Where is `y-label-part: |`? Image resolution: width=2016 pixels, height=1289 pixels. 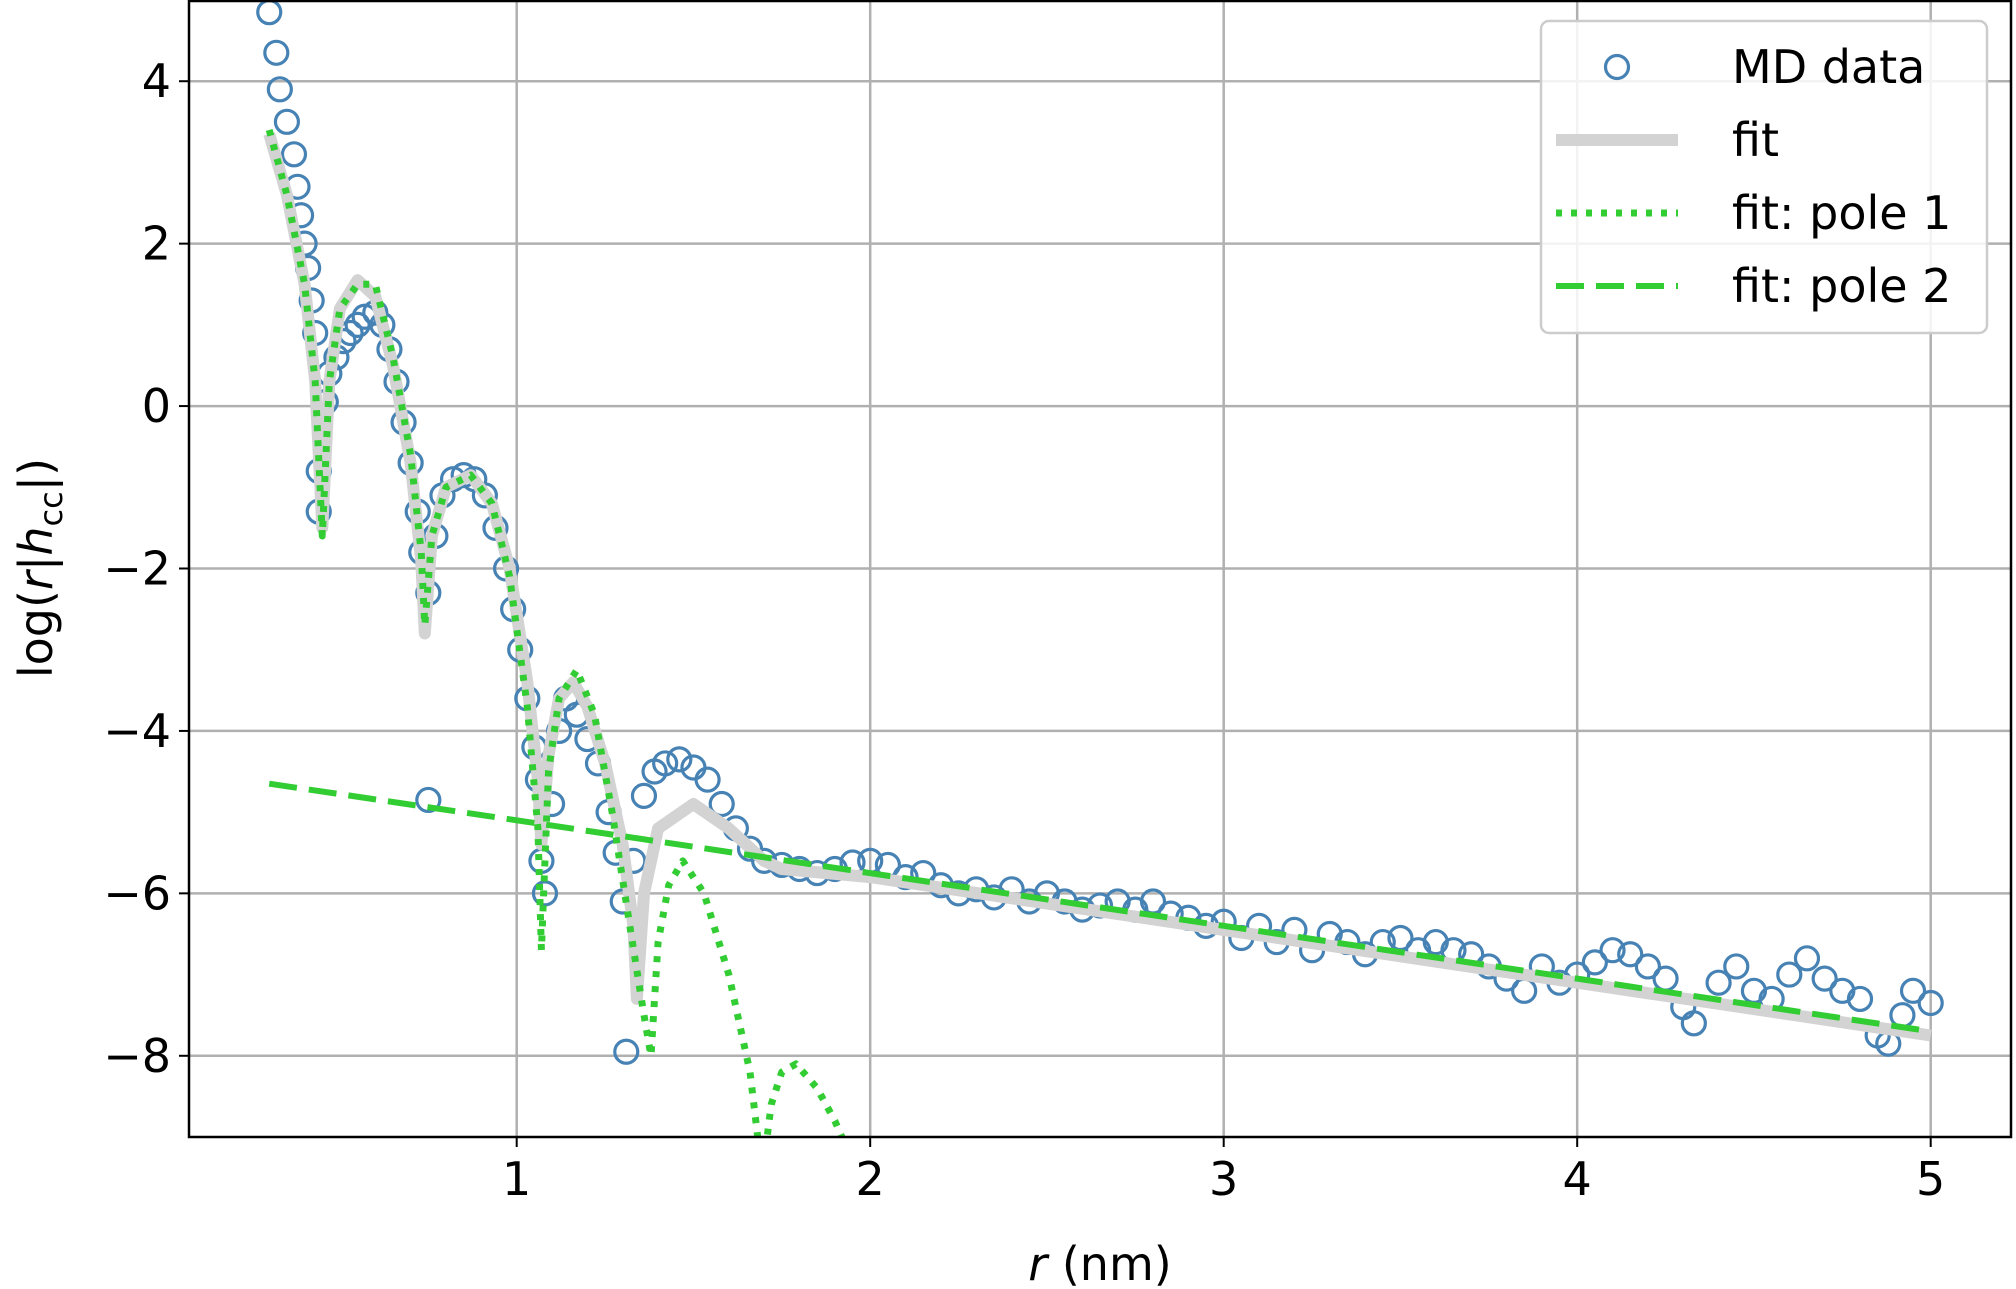 y-label-part: | is located at coordinates (36, 564).